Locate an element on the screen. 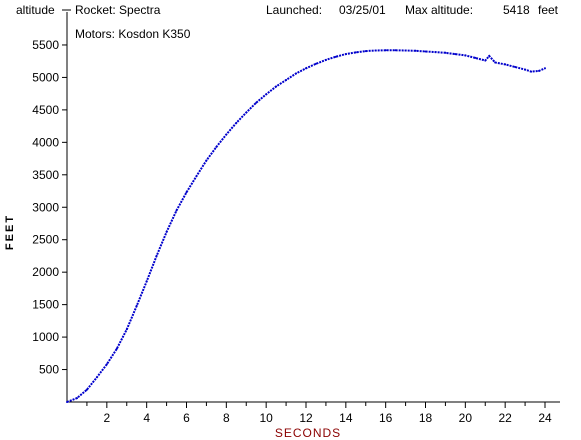 This screenshot has width=581, height=440. x-tick-label: 20 is located at coordinates (466, 418).